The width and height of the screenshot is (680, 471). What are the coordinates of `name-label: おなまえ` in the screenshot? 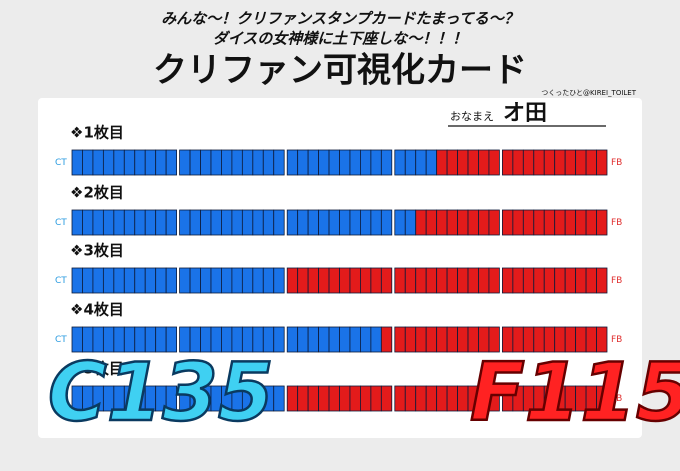 It's located at (472, 116).